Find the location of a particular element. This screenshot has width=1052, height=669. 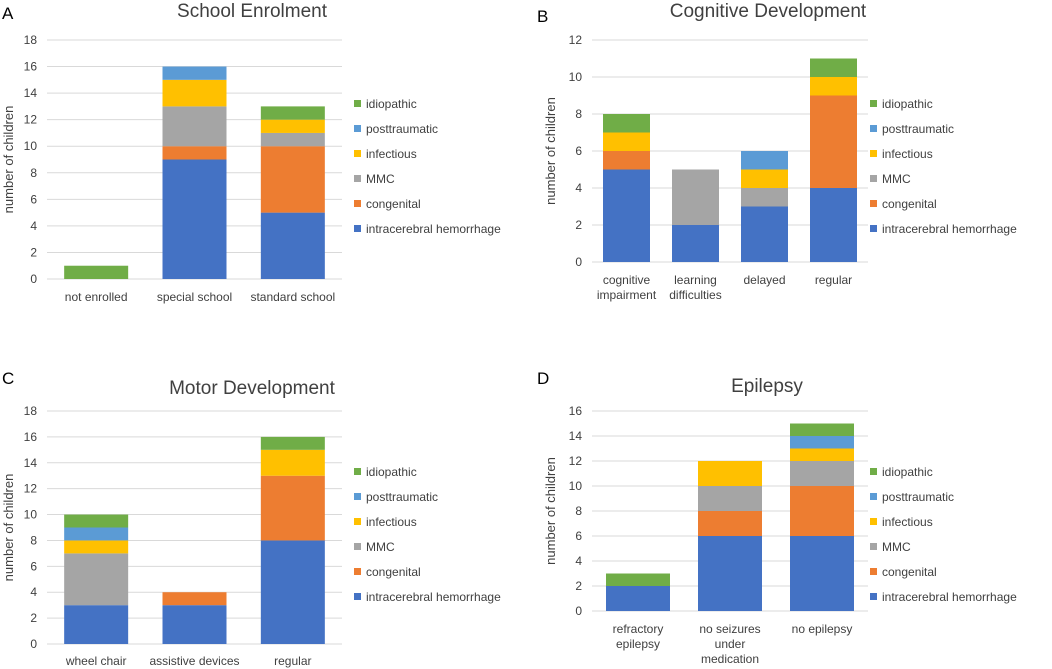

x-category-label-line: special school is located at coordinates (194, 297).